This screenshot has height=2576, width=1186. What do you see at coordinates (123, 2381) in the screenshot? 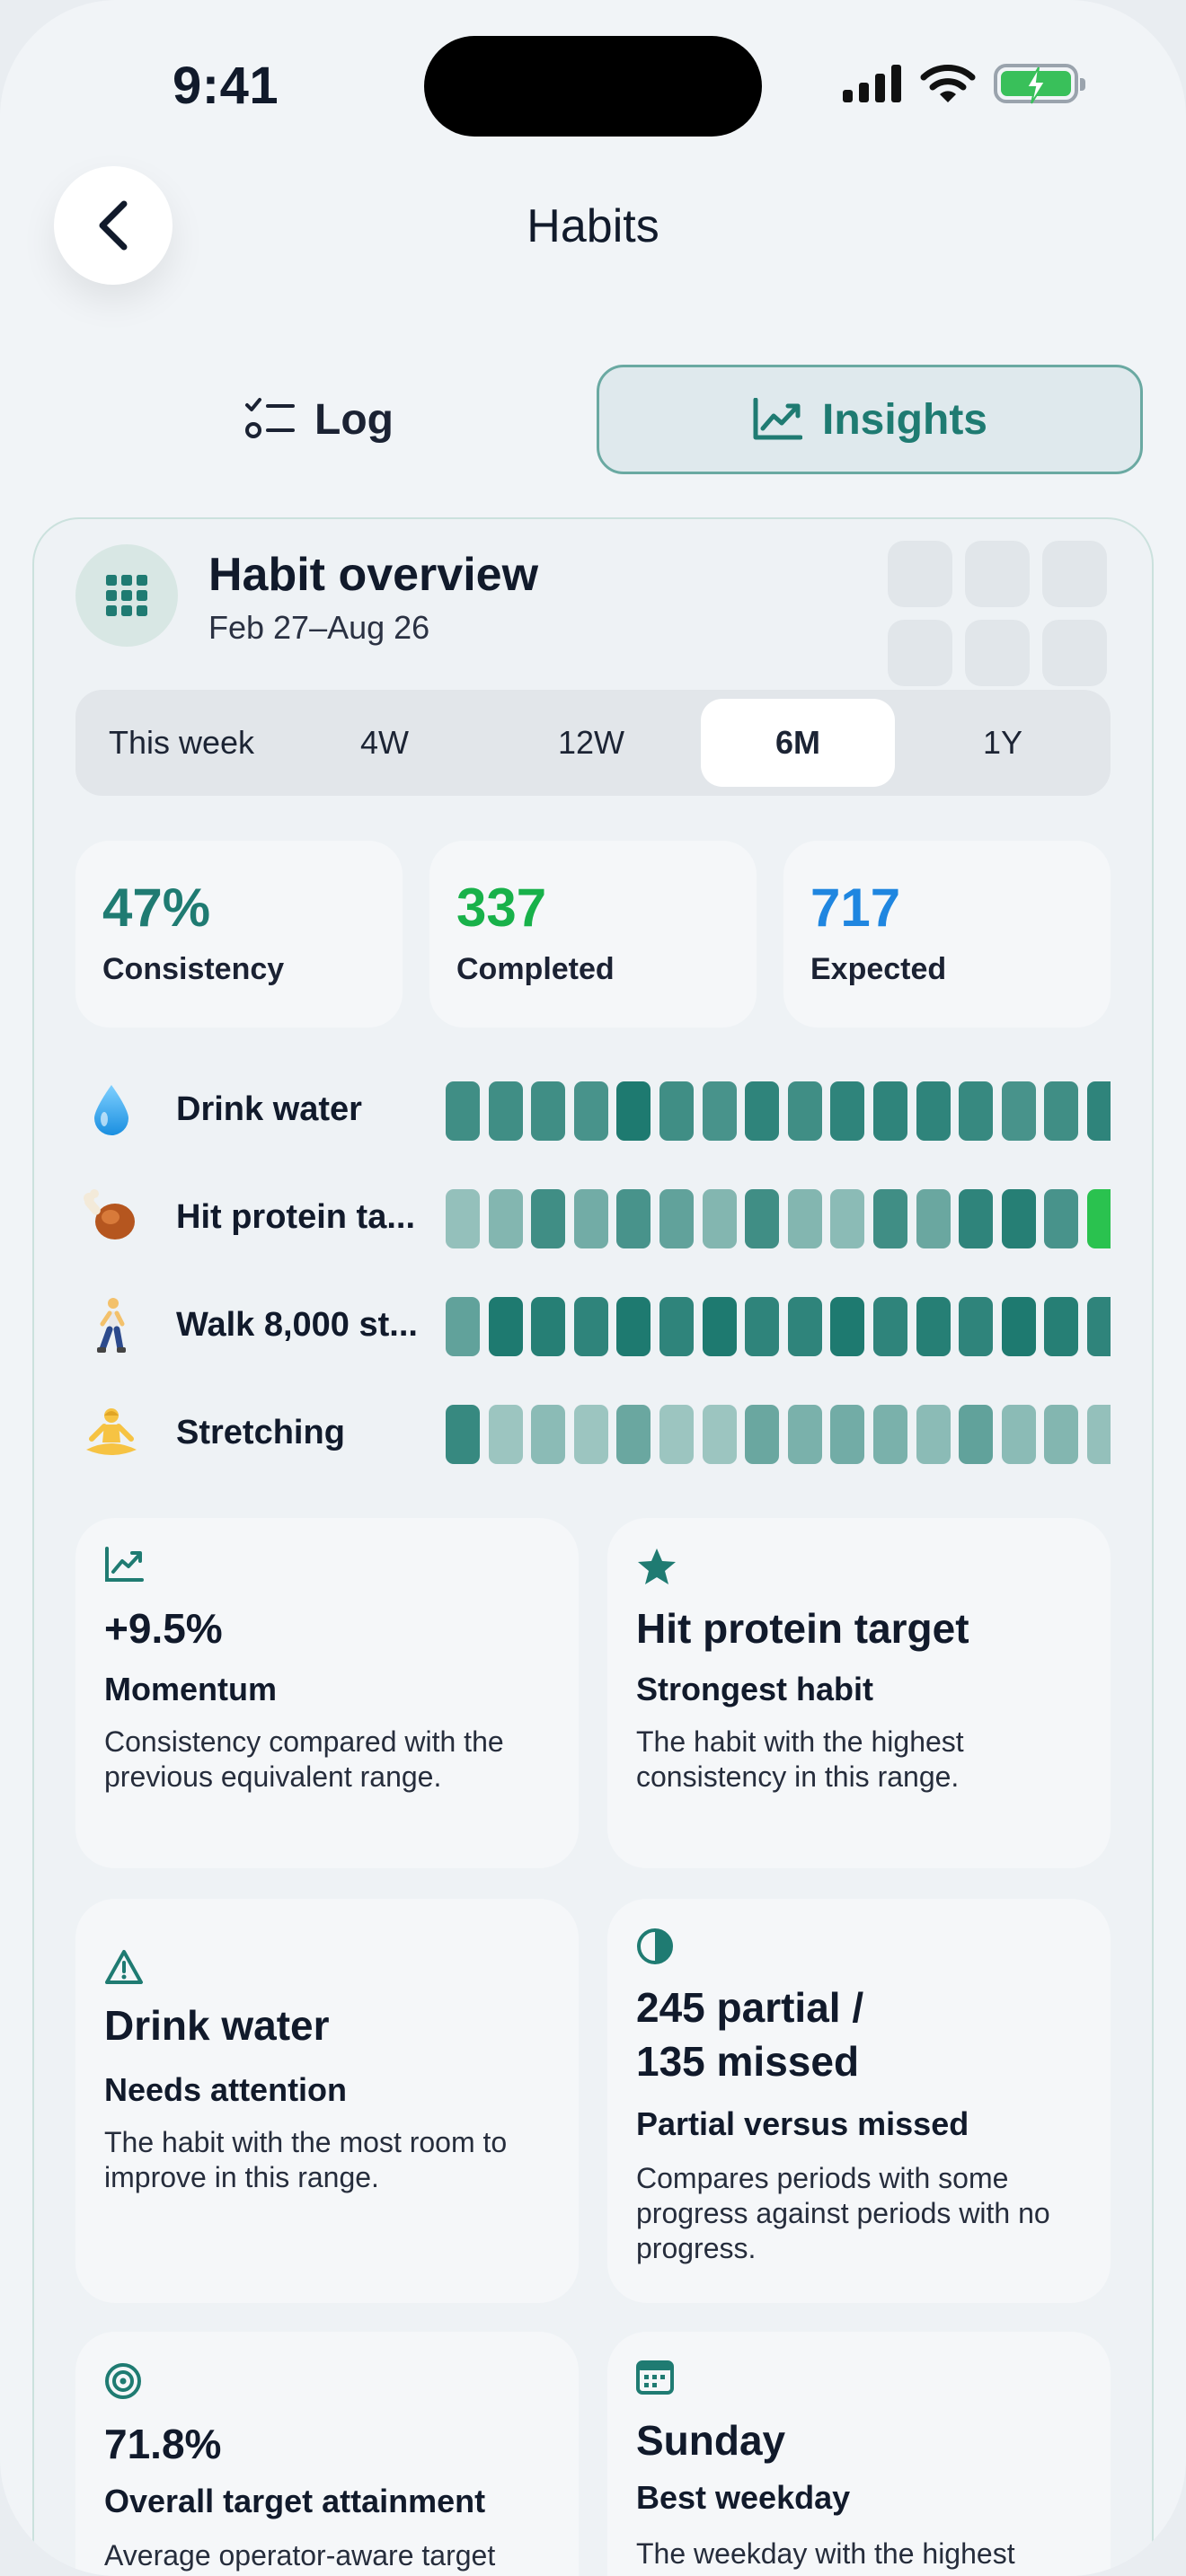
I see `target-icon` at bounding box center [123, 2381].